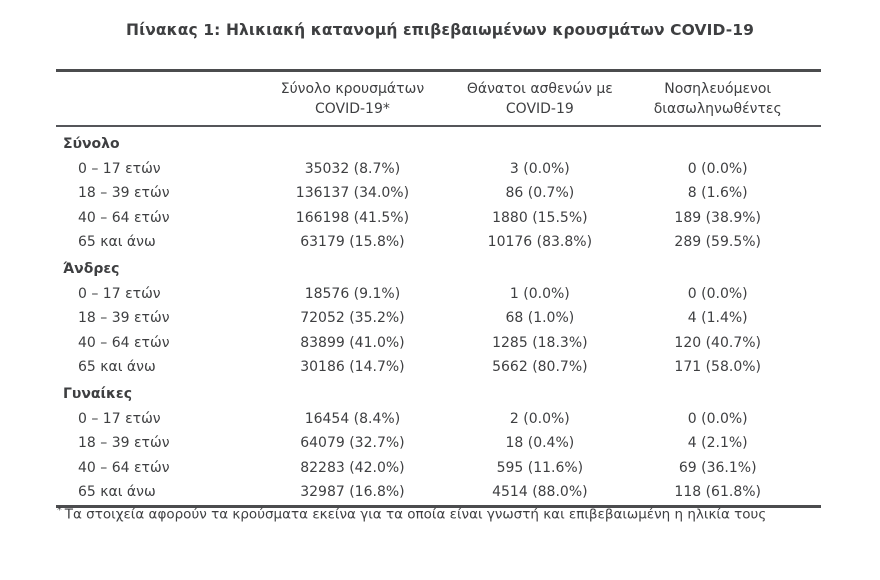  What do you see at coordinates (352, 418) in the screenshot?
I see `cases-cell: 16454 (8.4%)` at bounding box center [352, 418].